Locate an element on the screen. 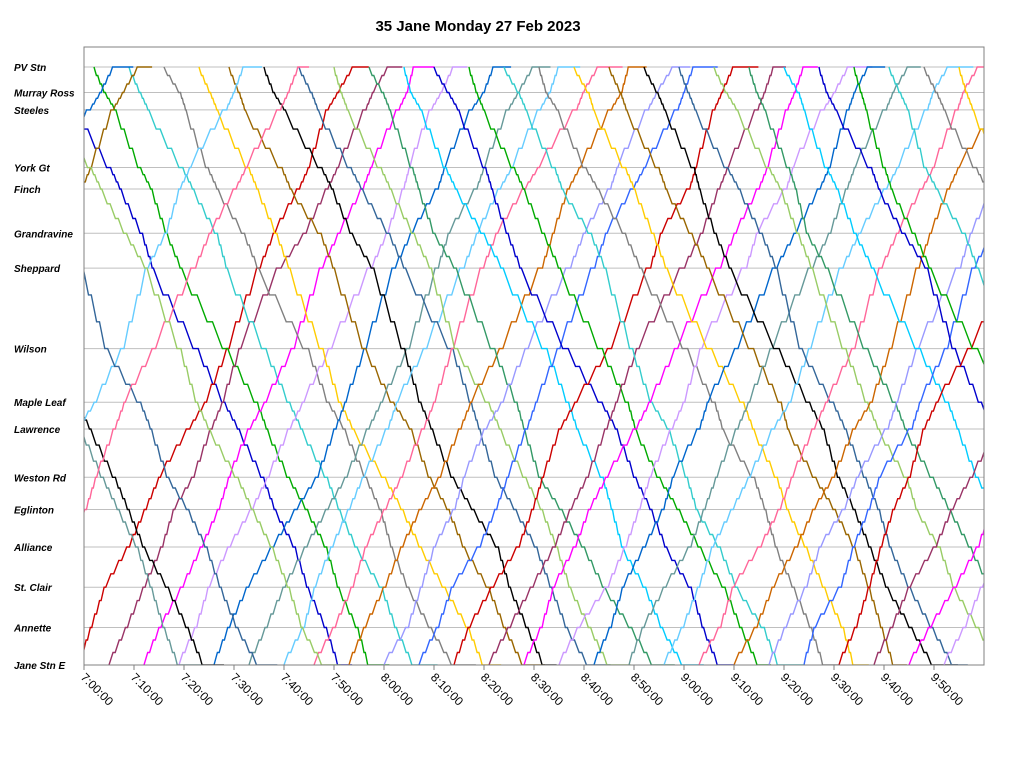 The image size is (1024, 764). stop-label: Steeles is located at coordinates (31, 111).